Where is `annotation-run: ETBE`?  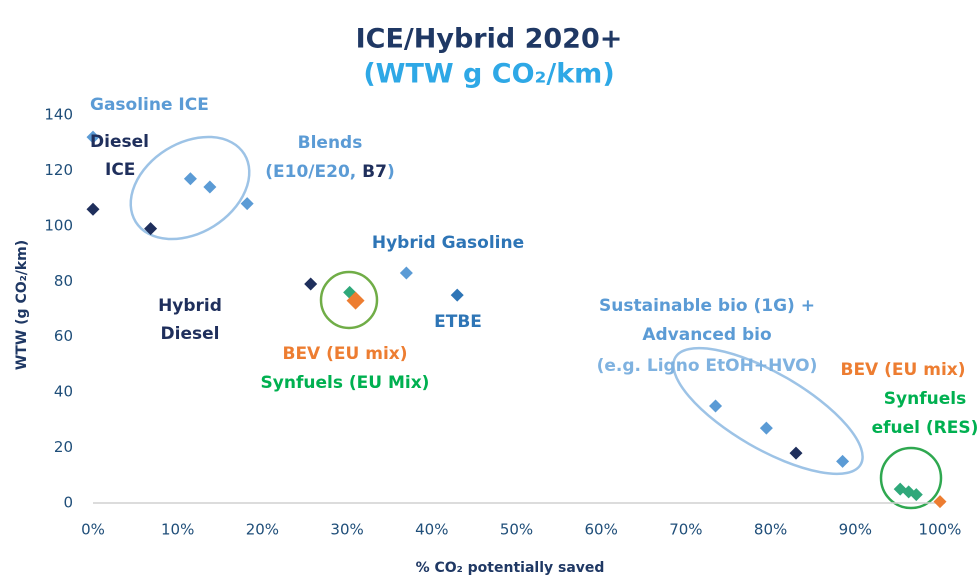 annotation-run: ETBE is located at coordinates (458, 322).